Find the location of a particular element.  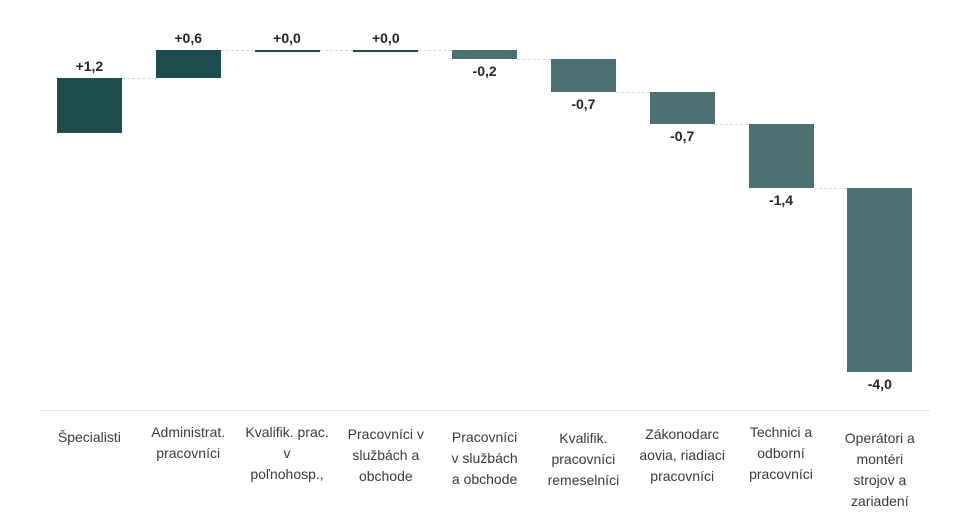

category-label-line: v is located at coordinates (287, 453).